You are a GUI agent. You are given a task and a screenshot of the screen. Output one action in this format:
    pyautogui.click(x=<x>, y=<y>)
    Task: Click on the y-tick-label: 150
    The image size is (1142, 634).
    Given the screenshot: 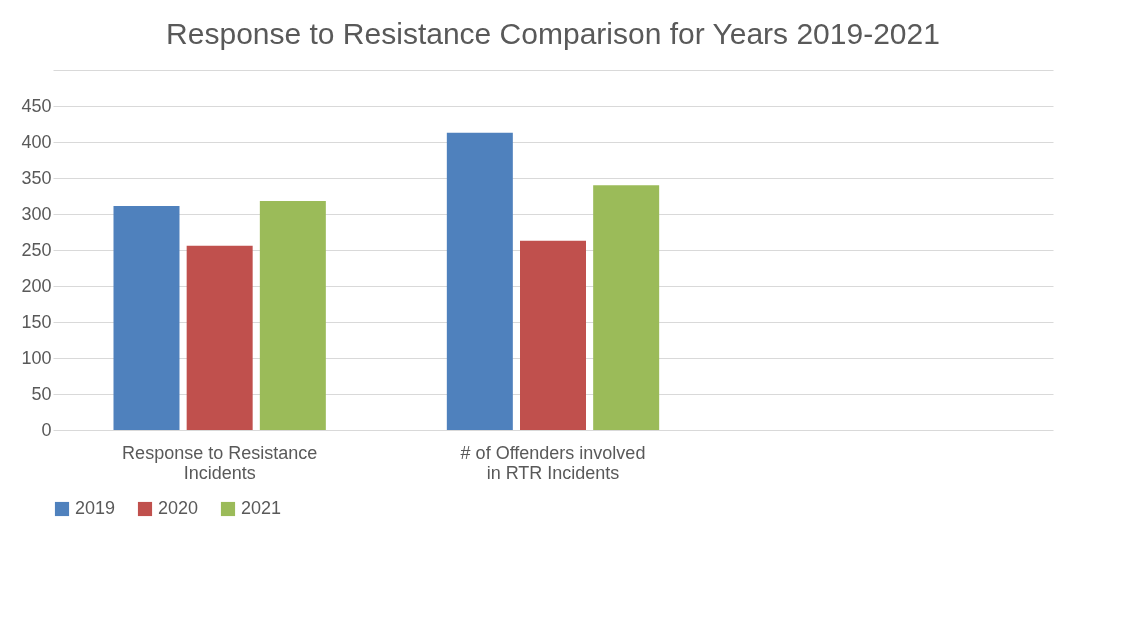 What is the action you would take?
    pyautogui.click(x=36, y=321)
    